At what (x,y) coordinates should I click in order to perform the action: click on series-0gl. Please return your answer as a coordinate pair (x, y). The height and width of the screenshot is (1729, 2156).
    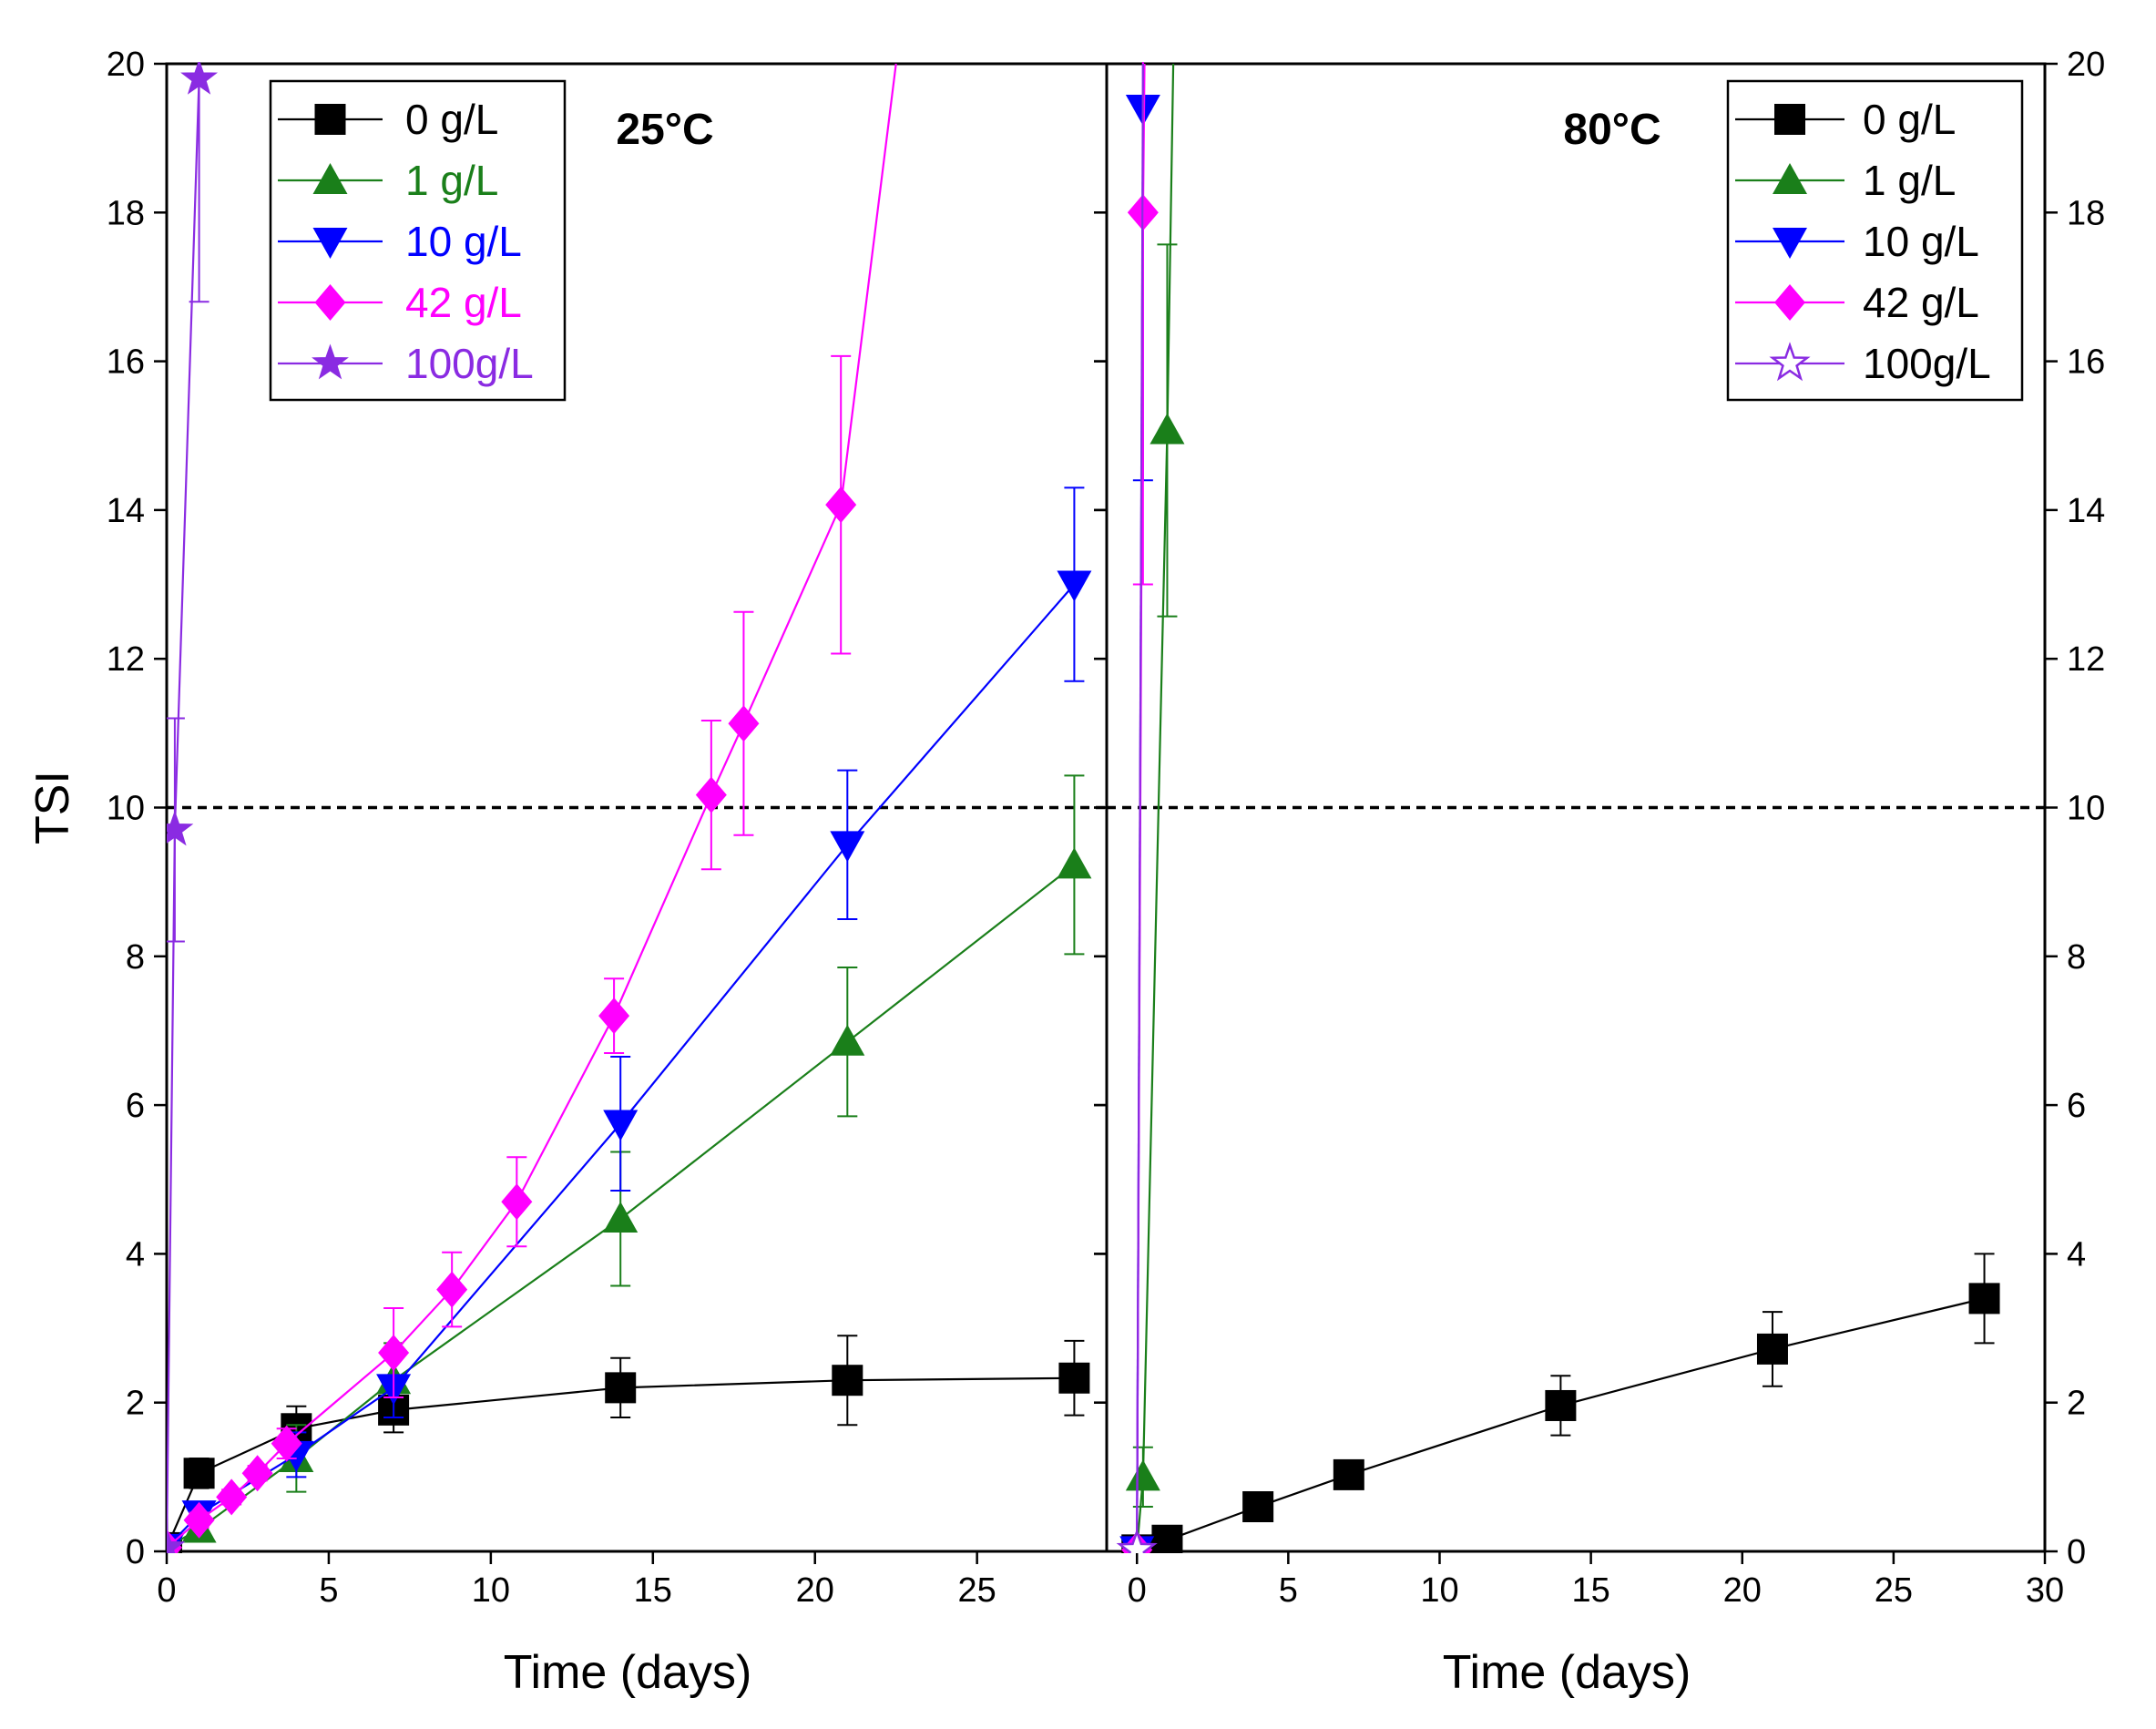
    Looking at the image, I should click on (1561, 1403).